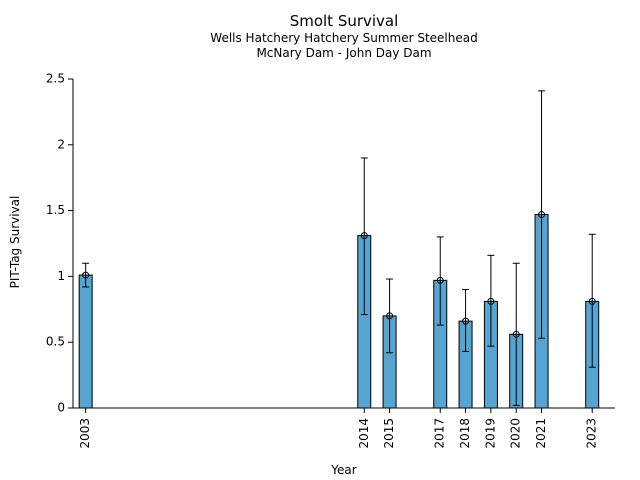 The width and height of the screenshot is (640, 480). I want to click on point-marker-2020, so click(516, 334).